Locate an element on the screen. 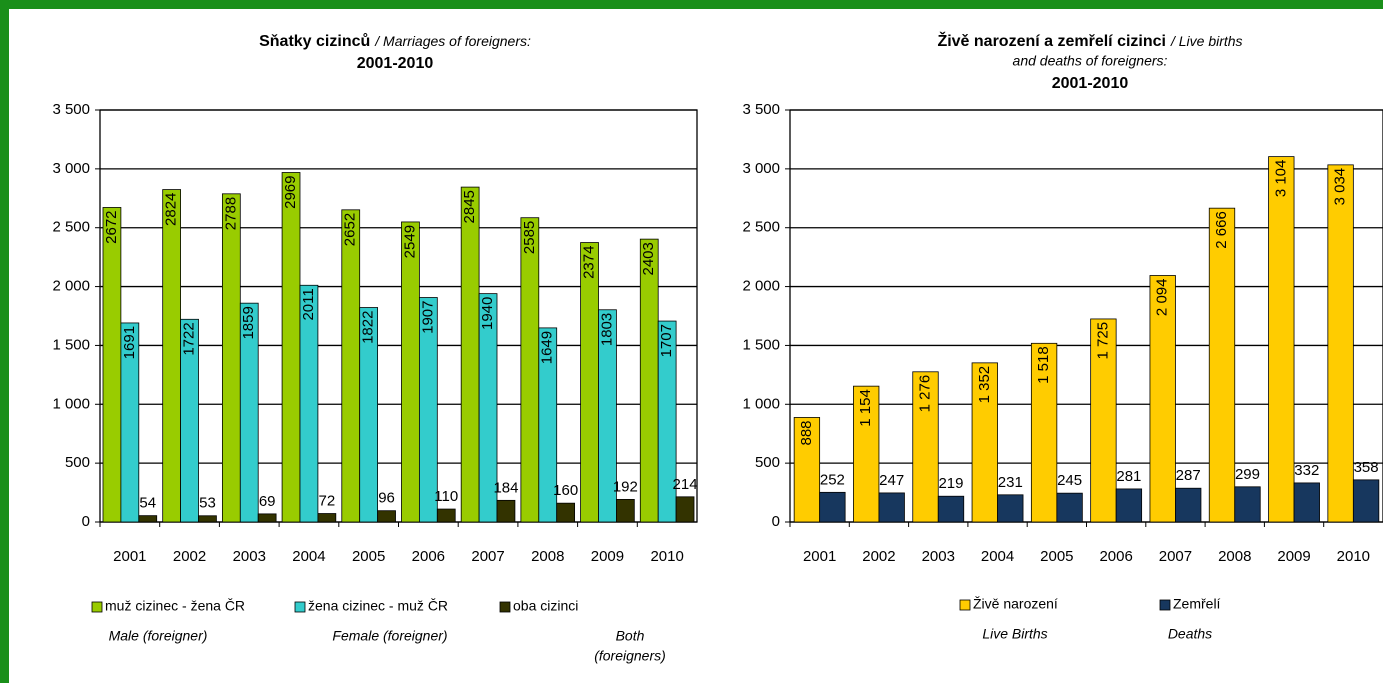  data-label: 2969 is located at coordinates (290, 192).